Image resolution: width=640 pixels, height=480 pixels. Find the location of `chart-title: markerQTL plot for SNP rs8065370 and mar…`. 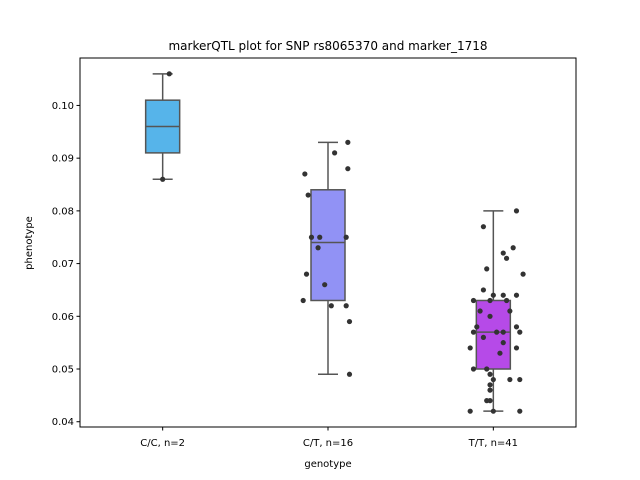

chart-title: markerQTL plot for SNP rs8065370 and mar… is located at coordinates (327, 46).